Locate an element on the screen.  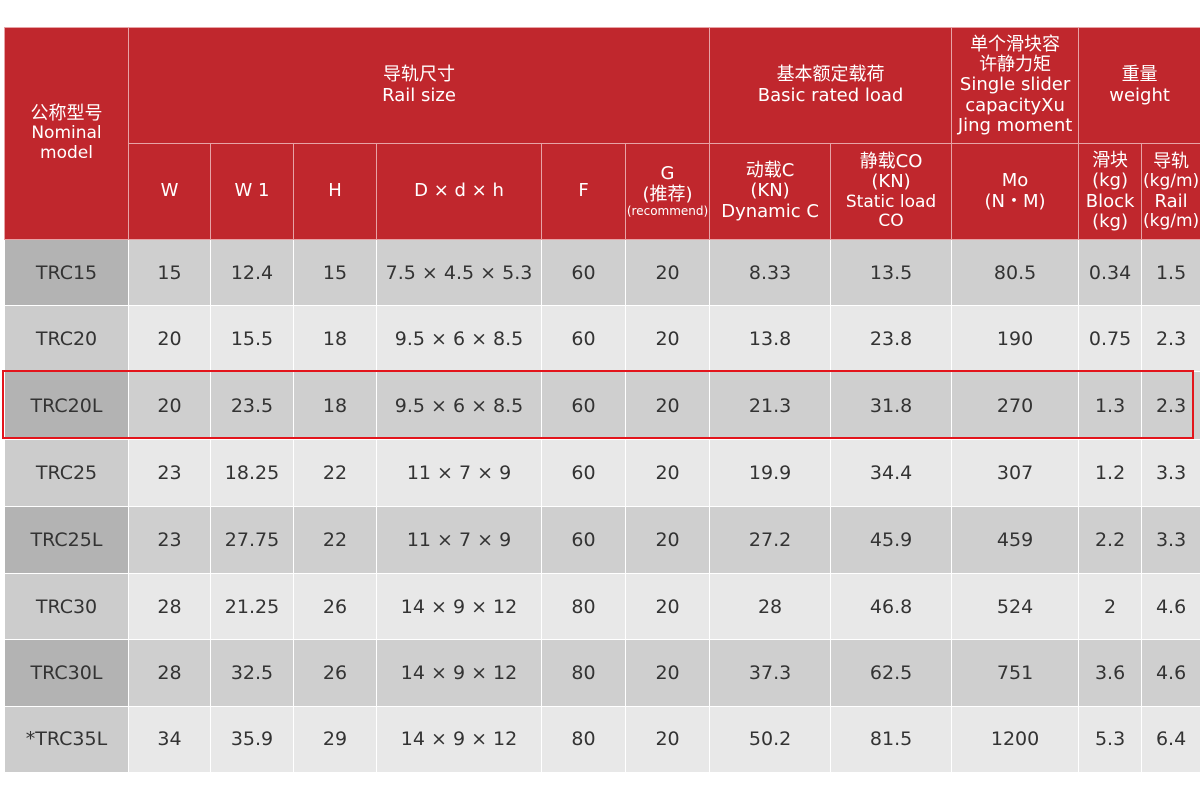
table-cell: 2.3 is located at coordinates (1170, 405).